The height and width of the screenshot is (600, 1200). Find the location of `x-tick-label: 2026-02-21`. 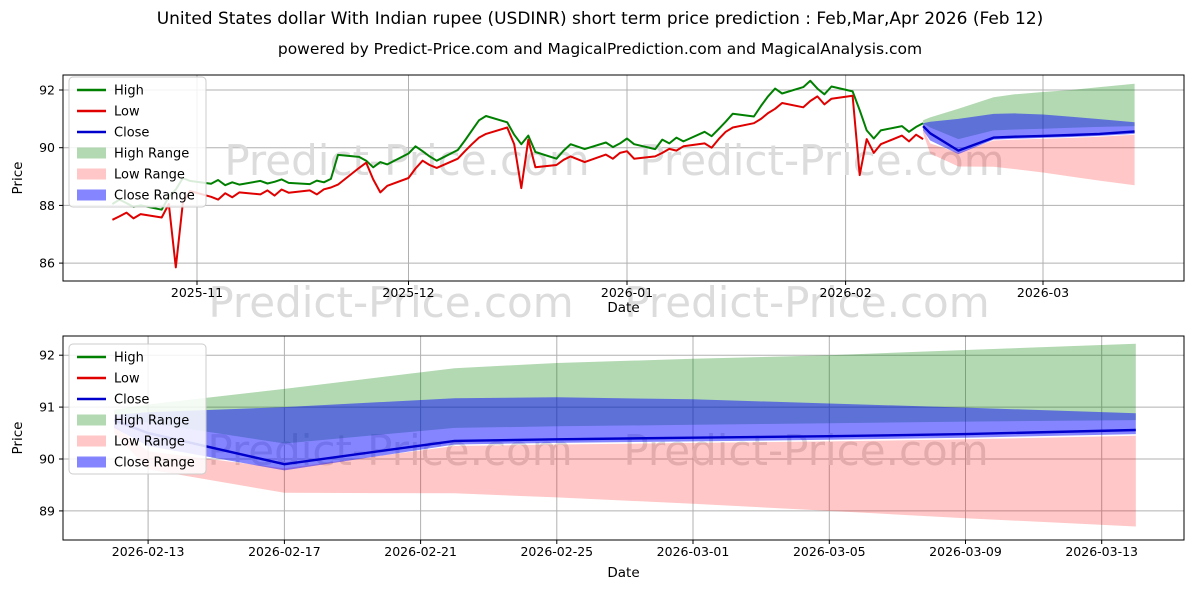

x-tick-label: 2026-02-21 is located at coordinates (420, 551).